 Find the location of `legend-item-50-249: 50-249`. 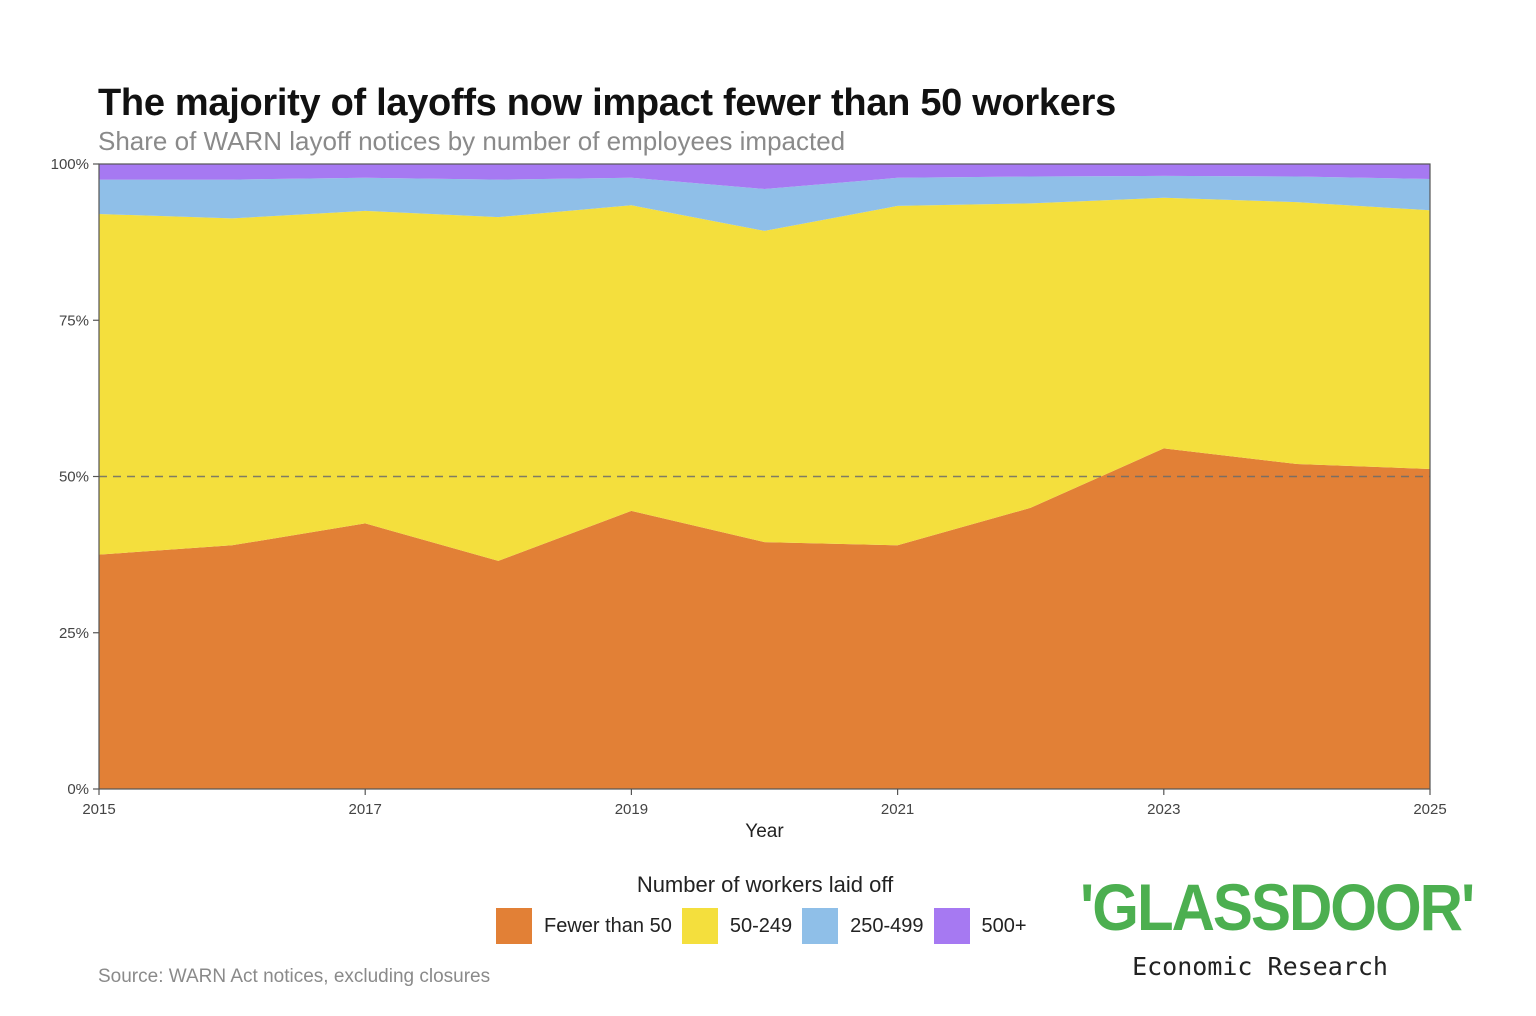

legend-item-50-249: 50-249 is located at coordinates (737, 926).